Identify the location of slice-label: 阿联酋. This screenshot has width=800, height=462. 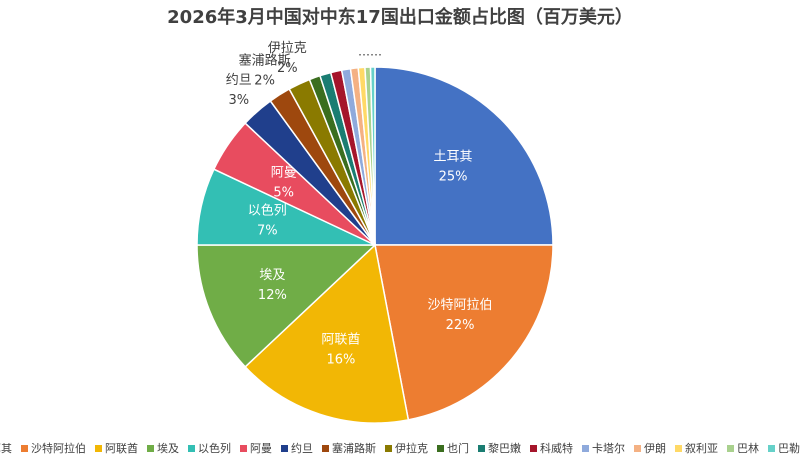
(340, 339).